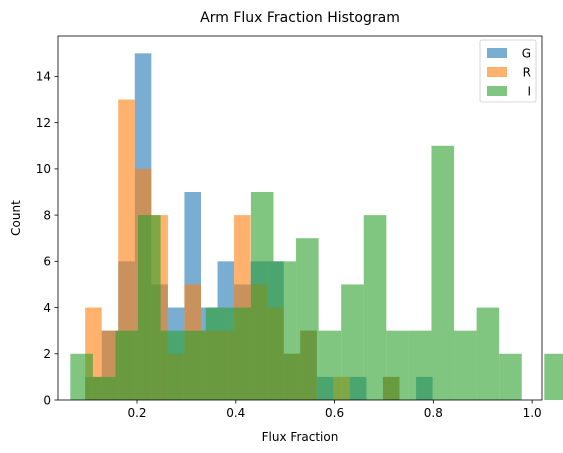 This screenshot has height=453, width=563. What do you see at coordinates (16, 218) in the screenshot?
I see `y-axis-label: Count` at bounding box center [16, 218].